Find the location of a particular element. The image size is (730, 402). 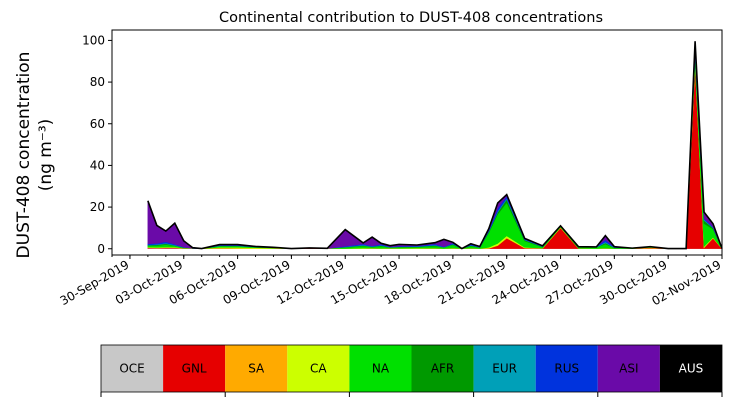

legend-label: OCE is located at coordinates (131, 369).